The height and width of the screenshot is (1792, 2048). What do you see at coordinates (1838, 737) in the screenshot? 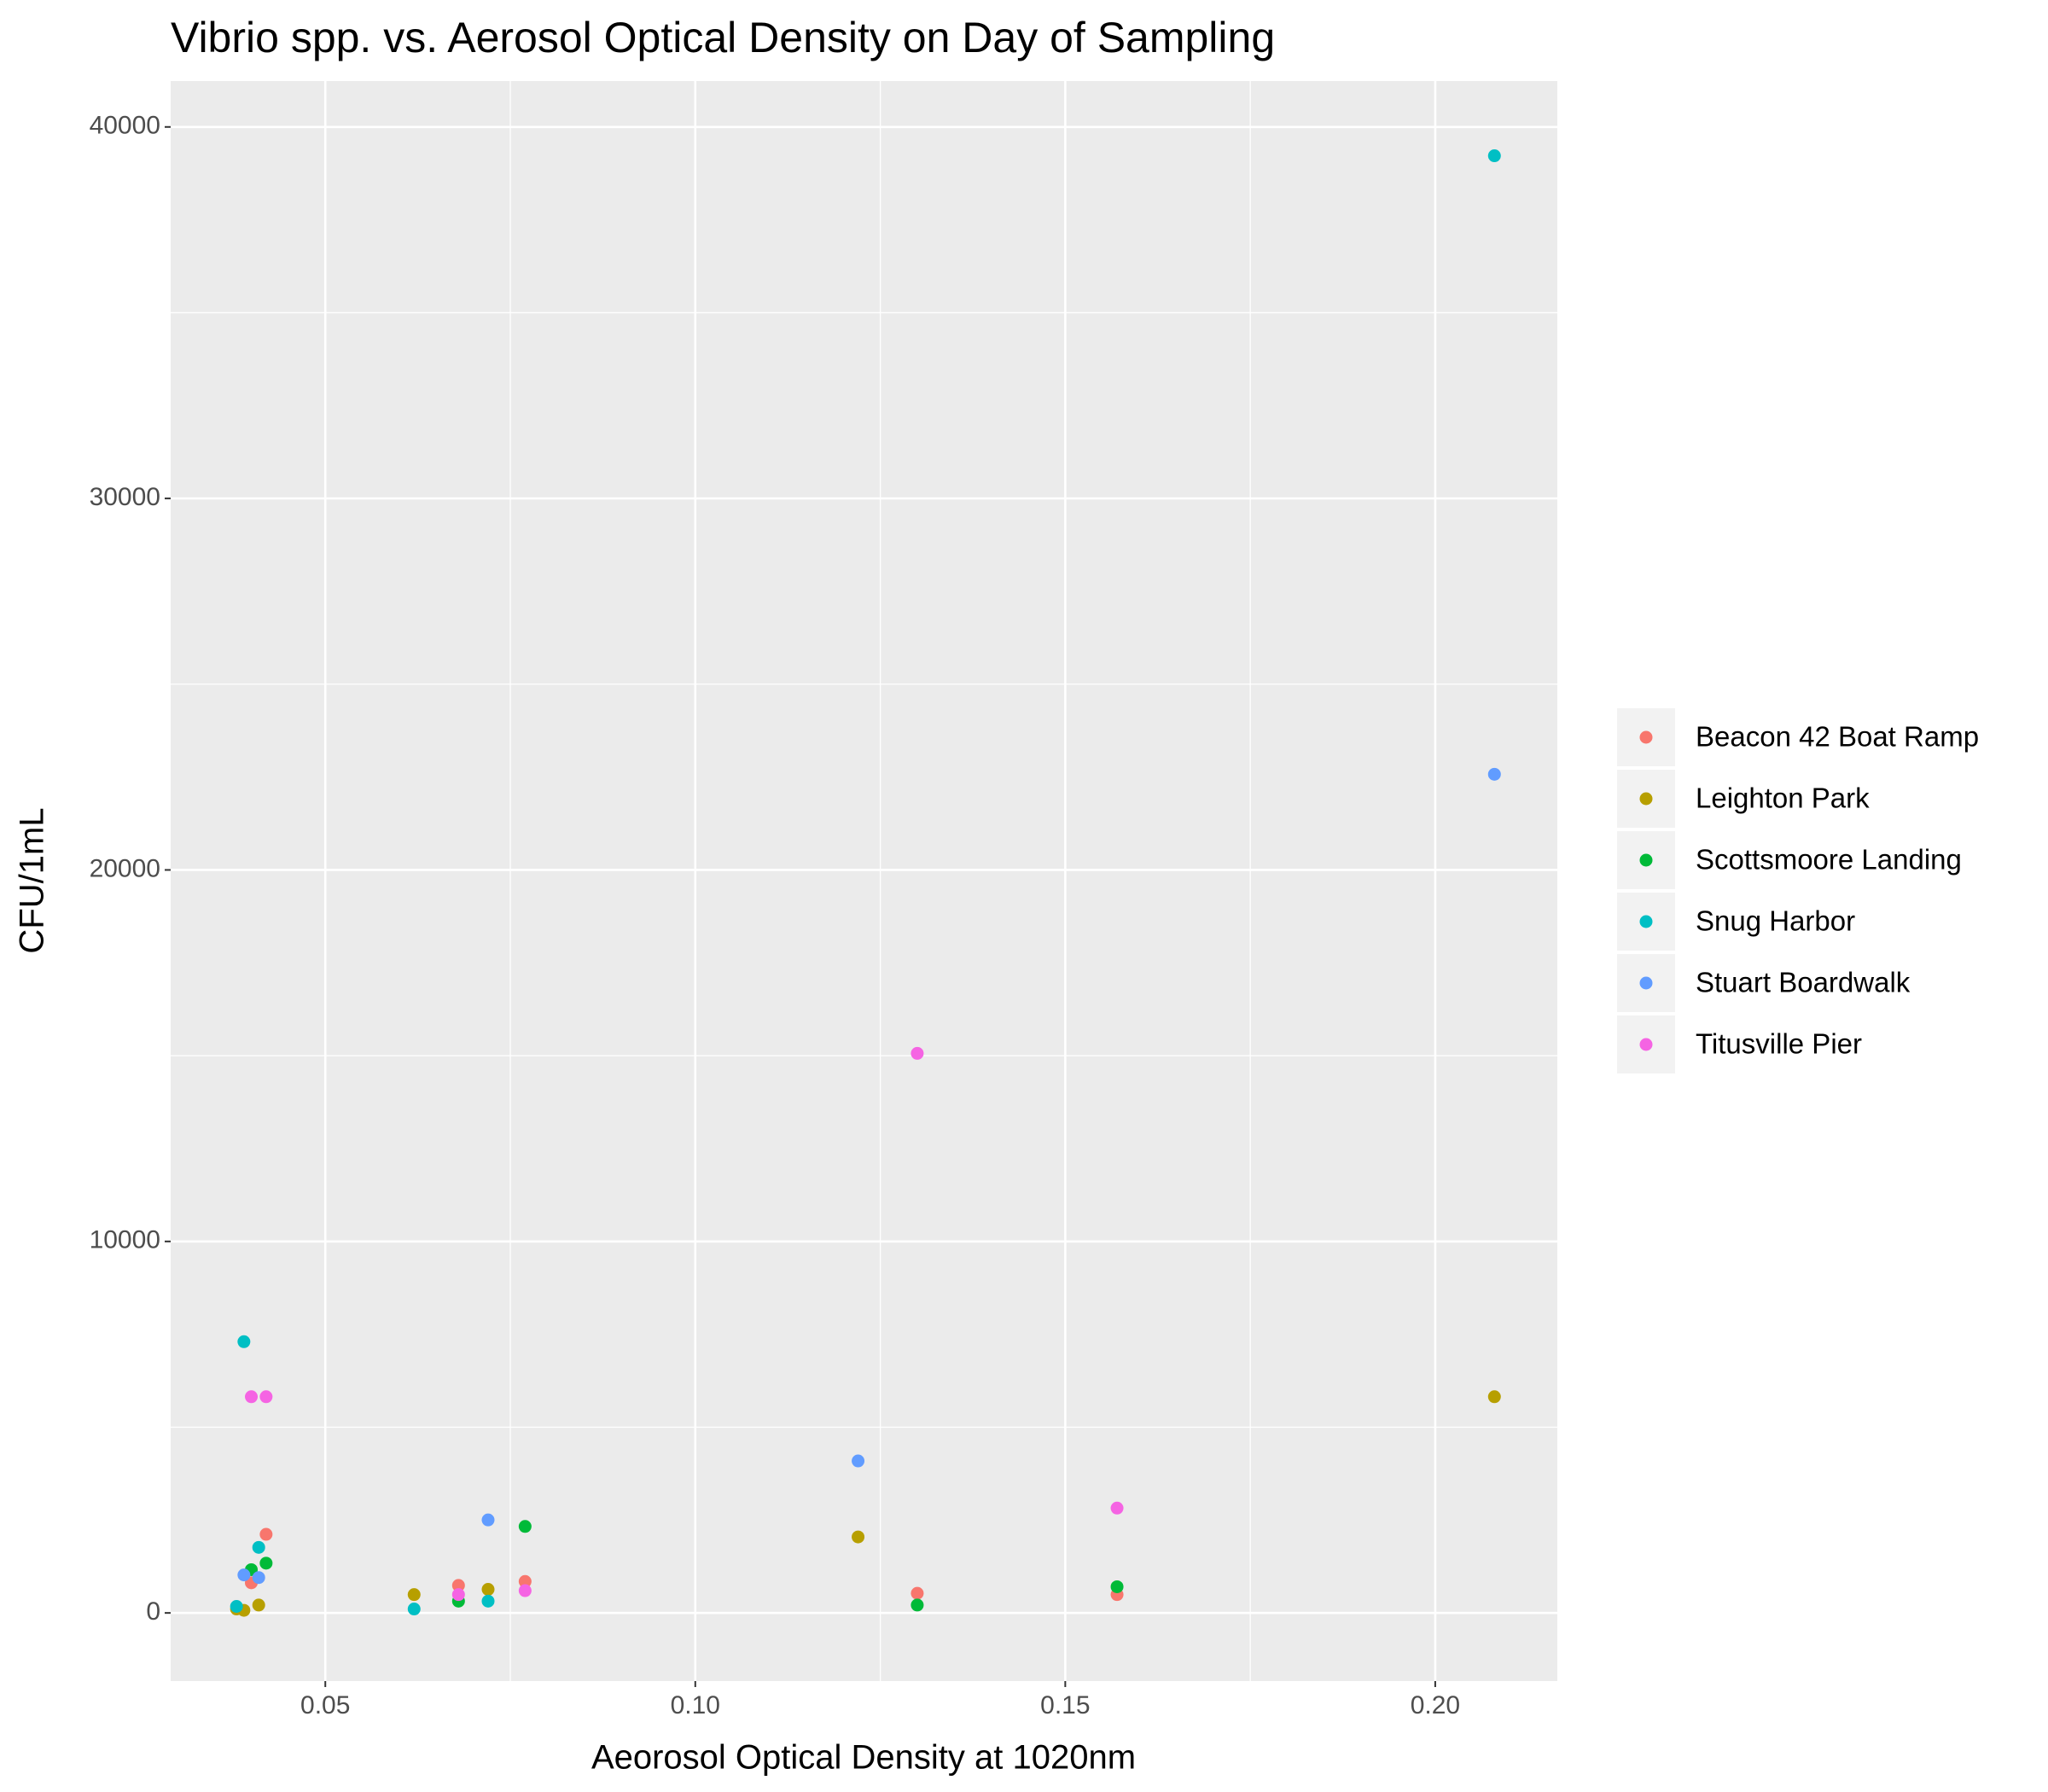
I see `legend-label: Beacon 42 Boat Ramp` at bounding box center [1838, 737].